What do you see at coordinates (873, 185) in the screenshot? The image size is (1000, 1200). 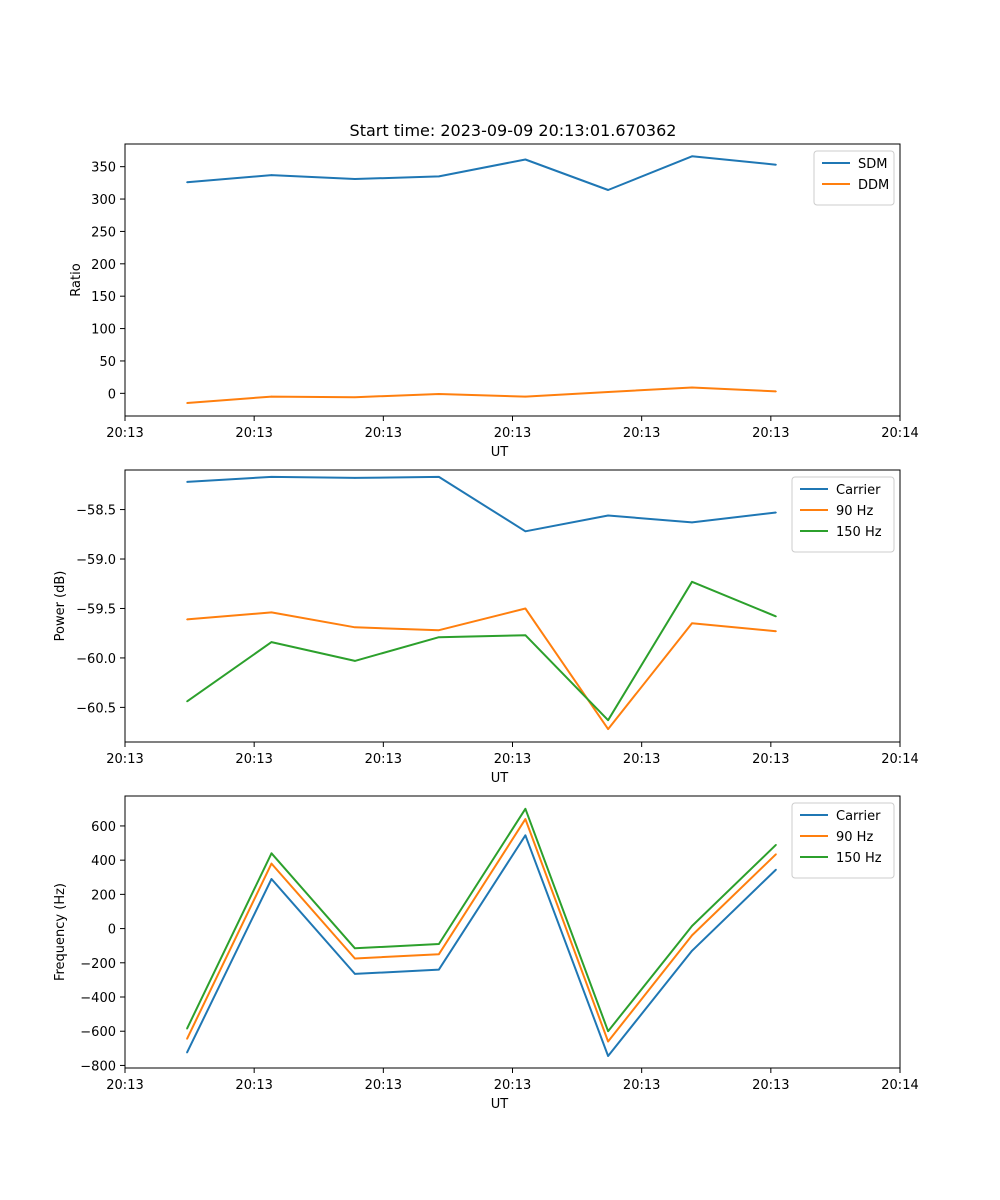 I see `legend-label: DDM` at bounding box center [873, 185].